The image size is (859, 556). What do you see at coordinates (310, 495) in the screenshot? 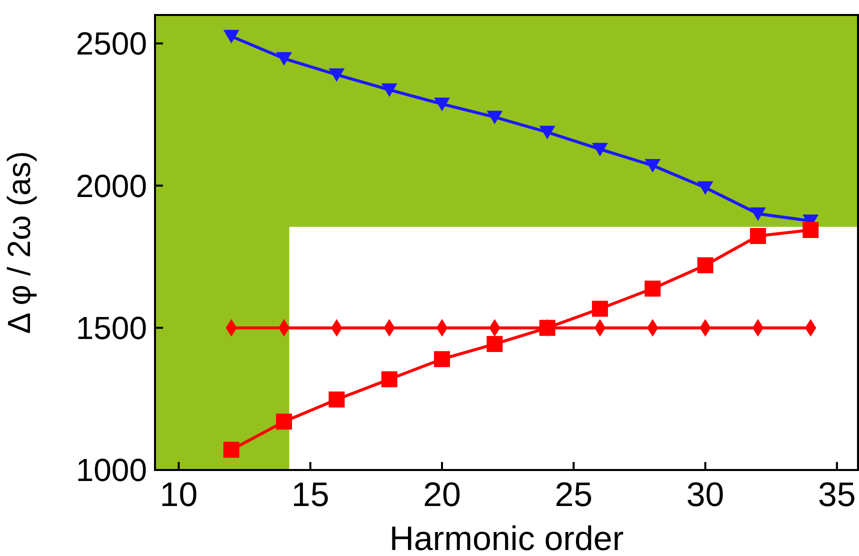
I see `x-tick-label: 15` at bounding box center [310, 495].